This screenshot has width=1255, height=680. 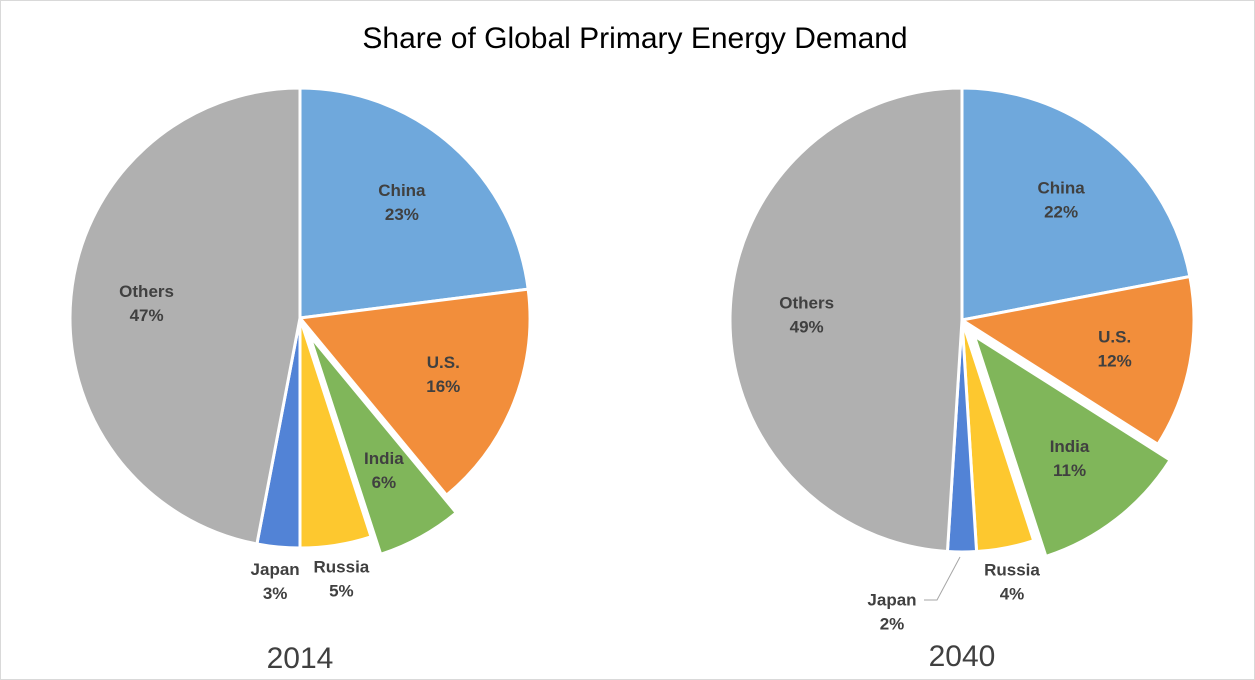 I want to click on leader-line, so click(x=942, y=578).